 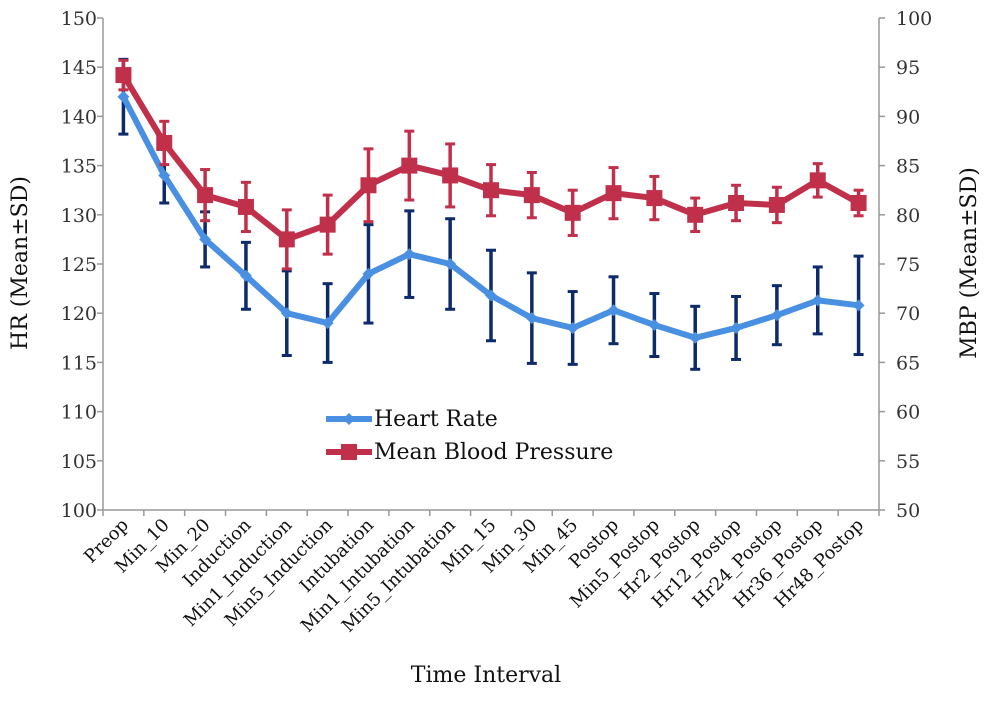 What do you see at coordinates (908, 462) in the screenshot?
I see `right-tick-label: 55` at bounding box center [908, 462].